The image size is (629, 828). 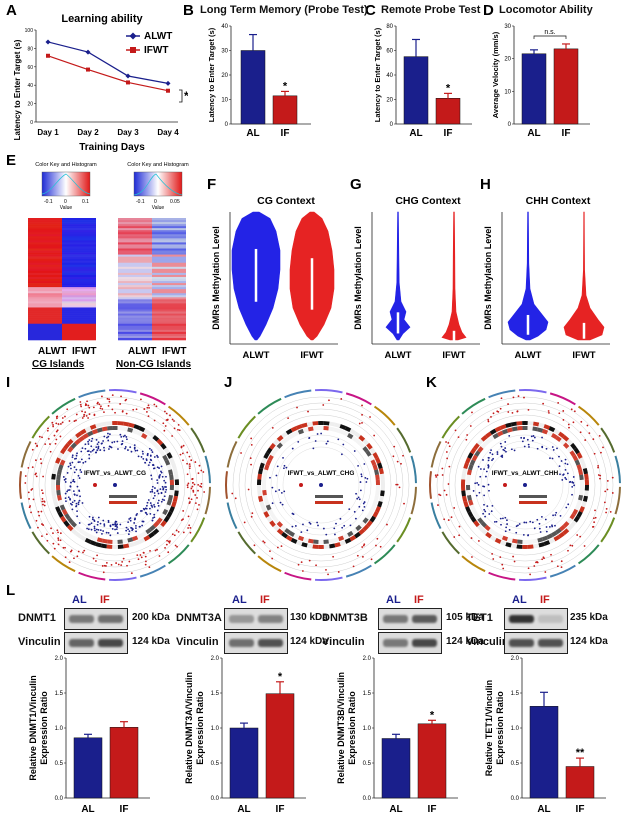 I want to click on chart-c-title: Remote Probe Test, so click(x=431, y=10).